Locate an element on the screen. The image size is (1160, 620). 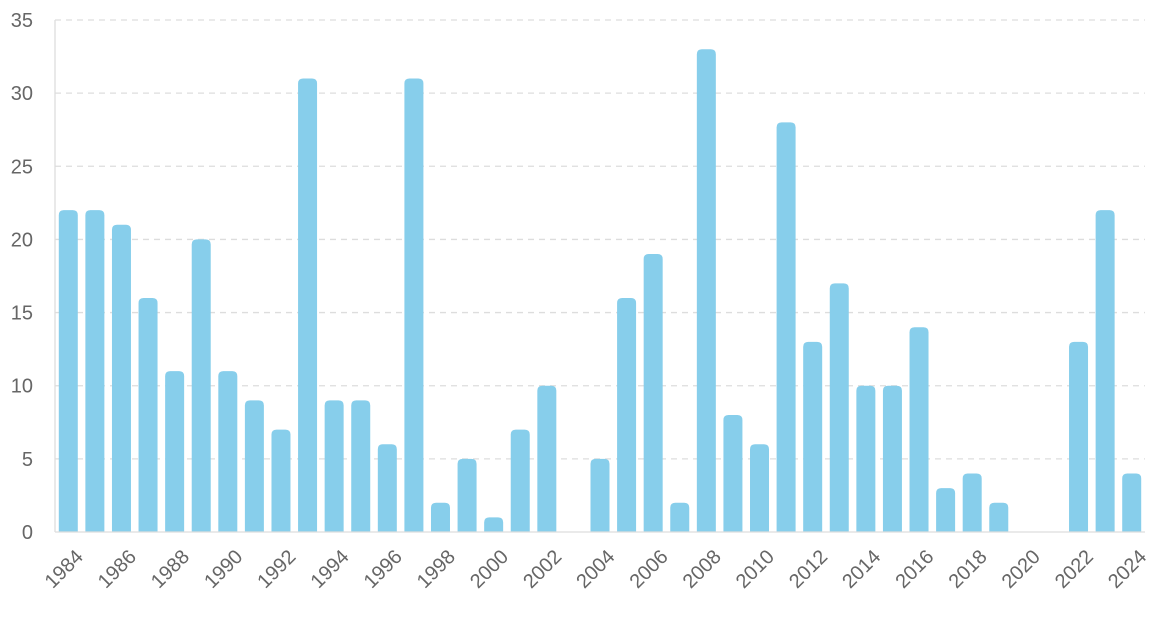
bar-2009 is located at coordinates (733, 473).